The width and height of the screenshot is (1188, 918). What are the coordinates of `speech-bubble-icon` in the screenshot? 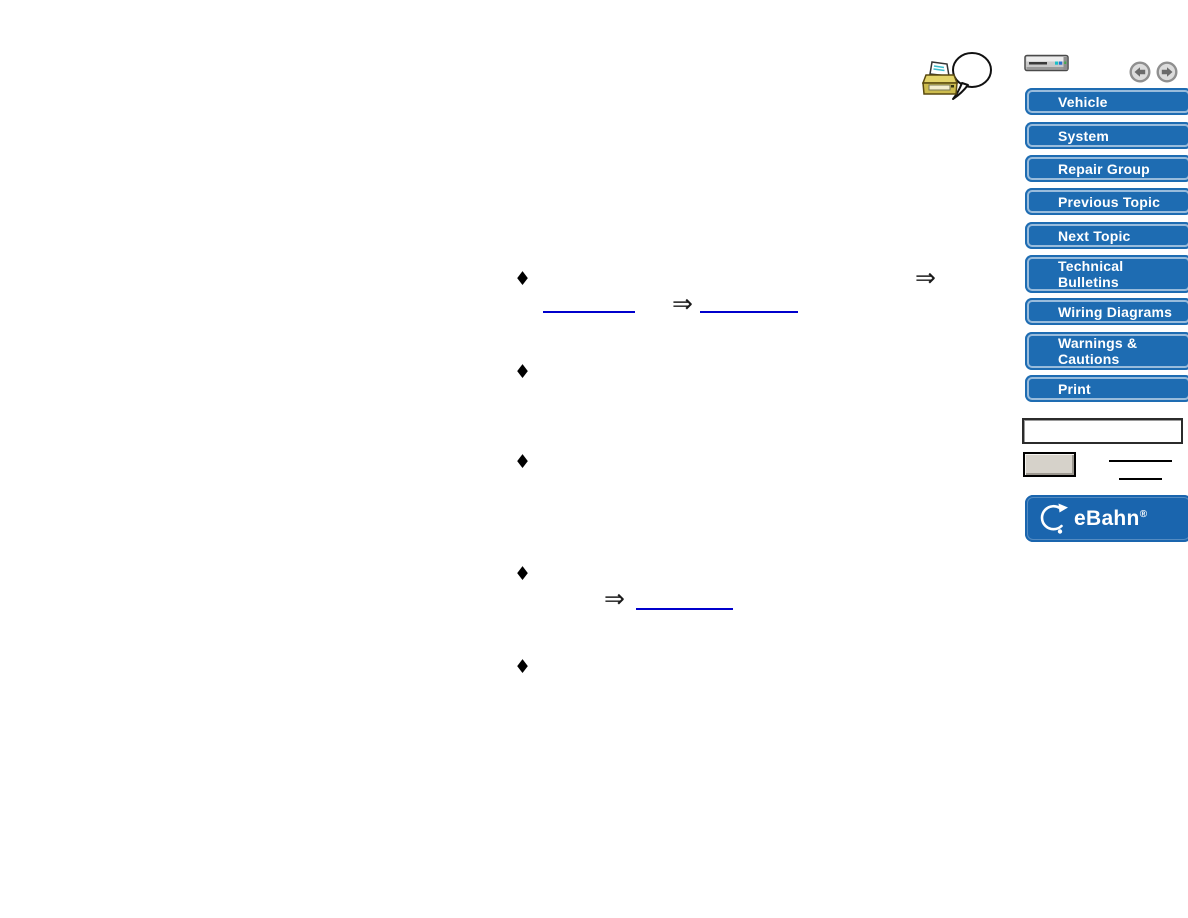 It's located at (972, 76).